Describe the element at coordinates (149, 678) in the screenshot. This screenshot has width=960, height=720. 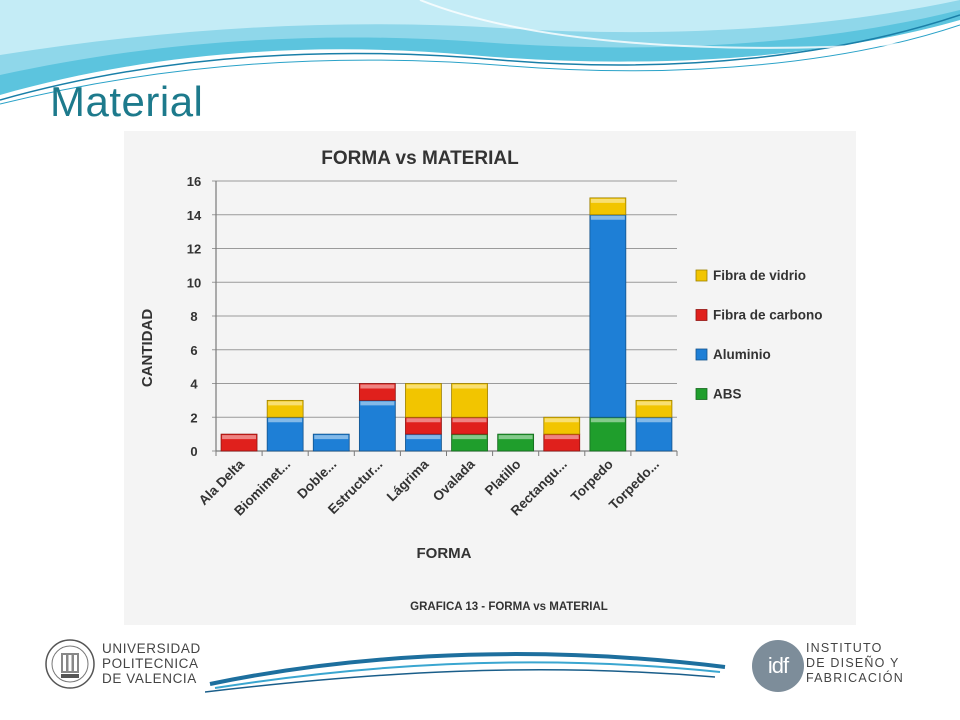
I see `upv-line-3: DE VALENCIA` at that location.